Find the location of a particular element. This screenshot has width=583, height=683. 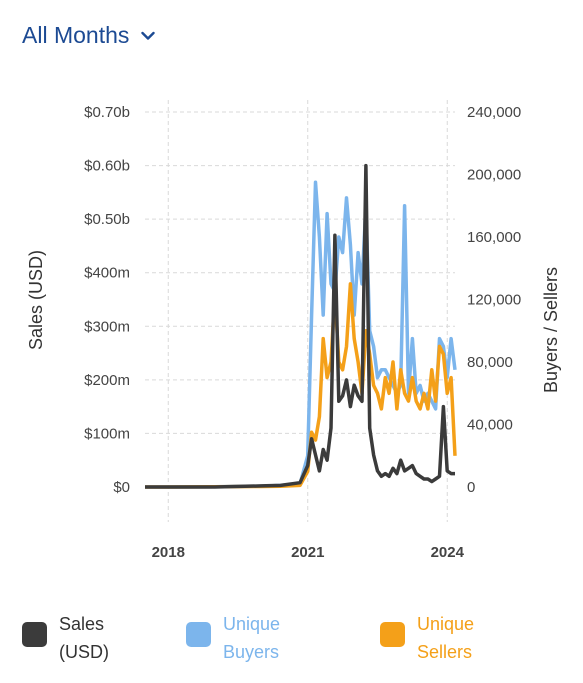

period-dropdown: All Months is located at coordinates (89, 35).